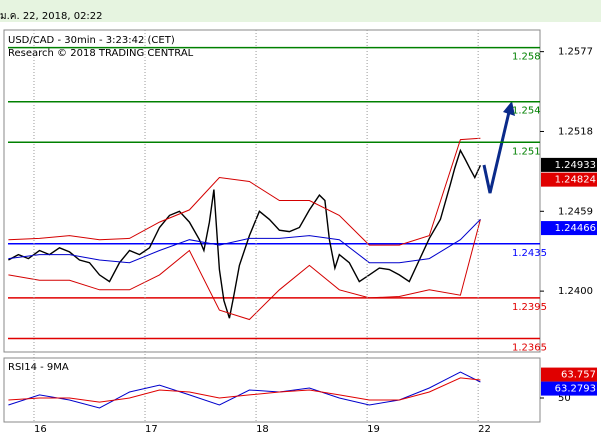 The width and height of the screenshot is (601, 443). I want to click on y-tick-label: 1.2459, so click(575, 211).